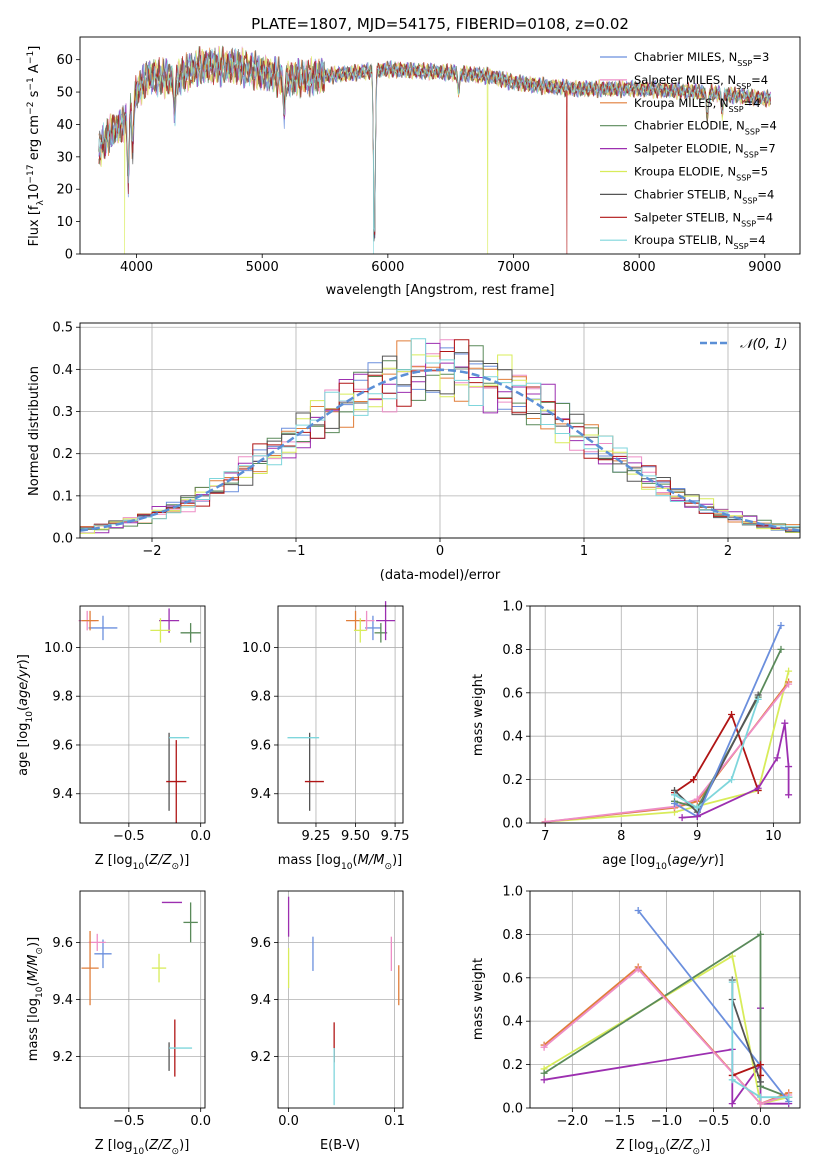 This screenshot has height=1170, width=819. Describe the element at coordinates (434, 144) in the screenshot. I see `spectrum-line` at that location.